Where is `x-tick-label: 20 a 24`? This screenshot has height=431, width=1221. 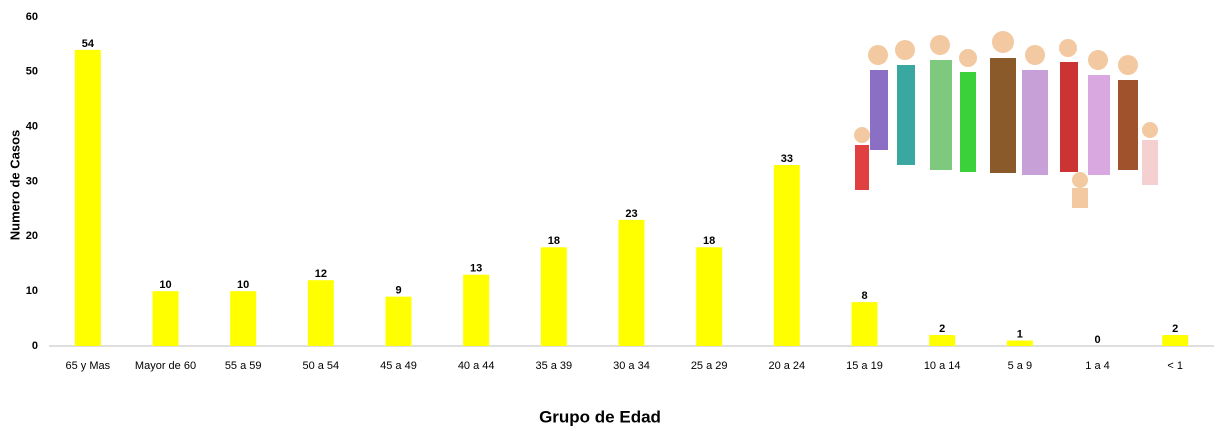 x-tick-label: 20 a 24 is located at coordinates (786, 366).